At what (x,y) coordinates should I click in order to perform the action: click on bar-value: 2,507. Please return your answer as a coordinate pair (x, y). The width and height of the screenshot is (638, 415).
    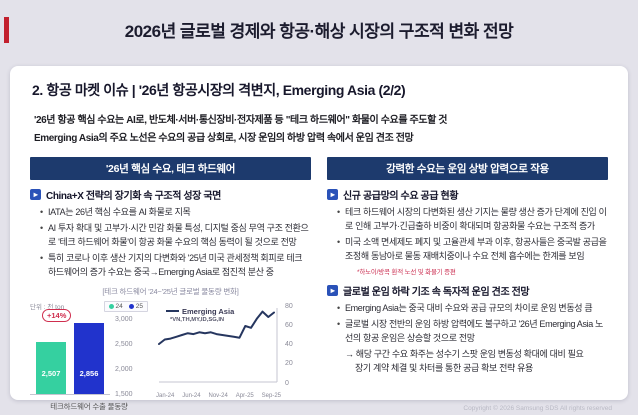
    Looking at the image, I should click on (51, 373).